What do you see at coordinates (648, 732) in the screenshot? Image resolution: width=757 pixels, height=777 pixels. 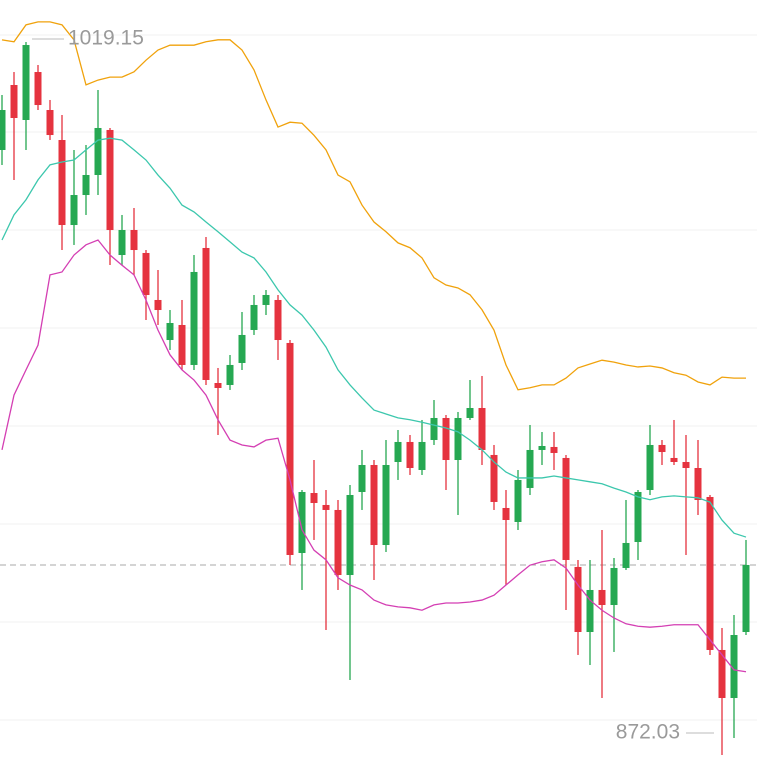 I see `min-label: 872.03` at bounding box center [648, 732].